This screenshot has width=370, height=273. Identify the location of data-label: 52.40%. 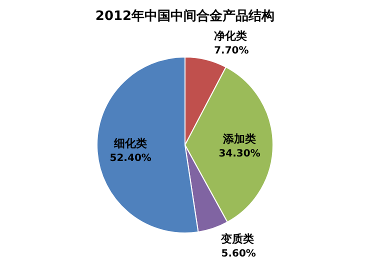
(131, 158).